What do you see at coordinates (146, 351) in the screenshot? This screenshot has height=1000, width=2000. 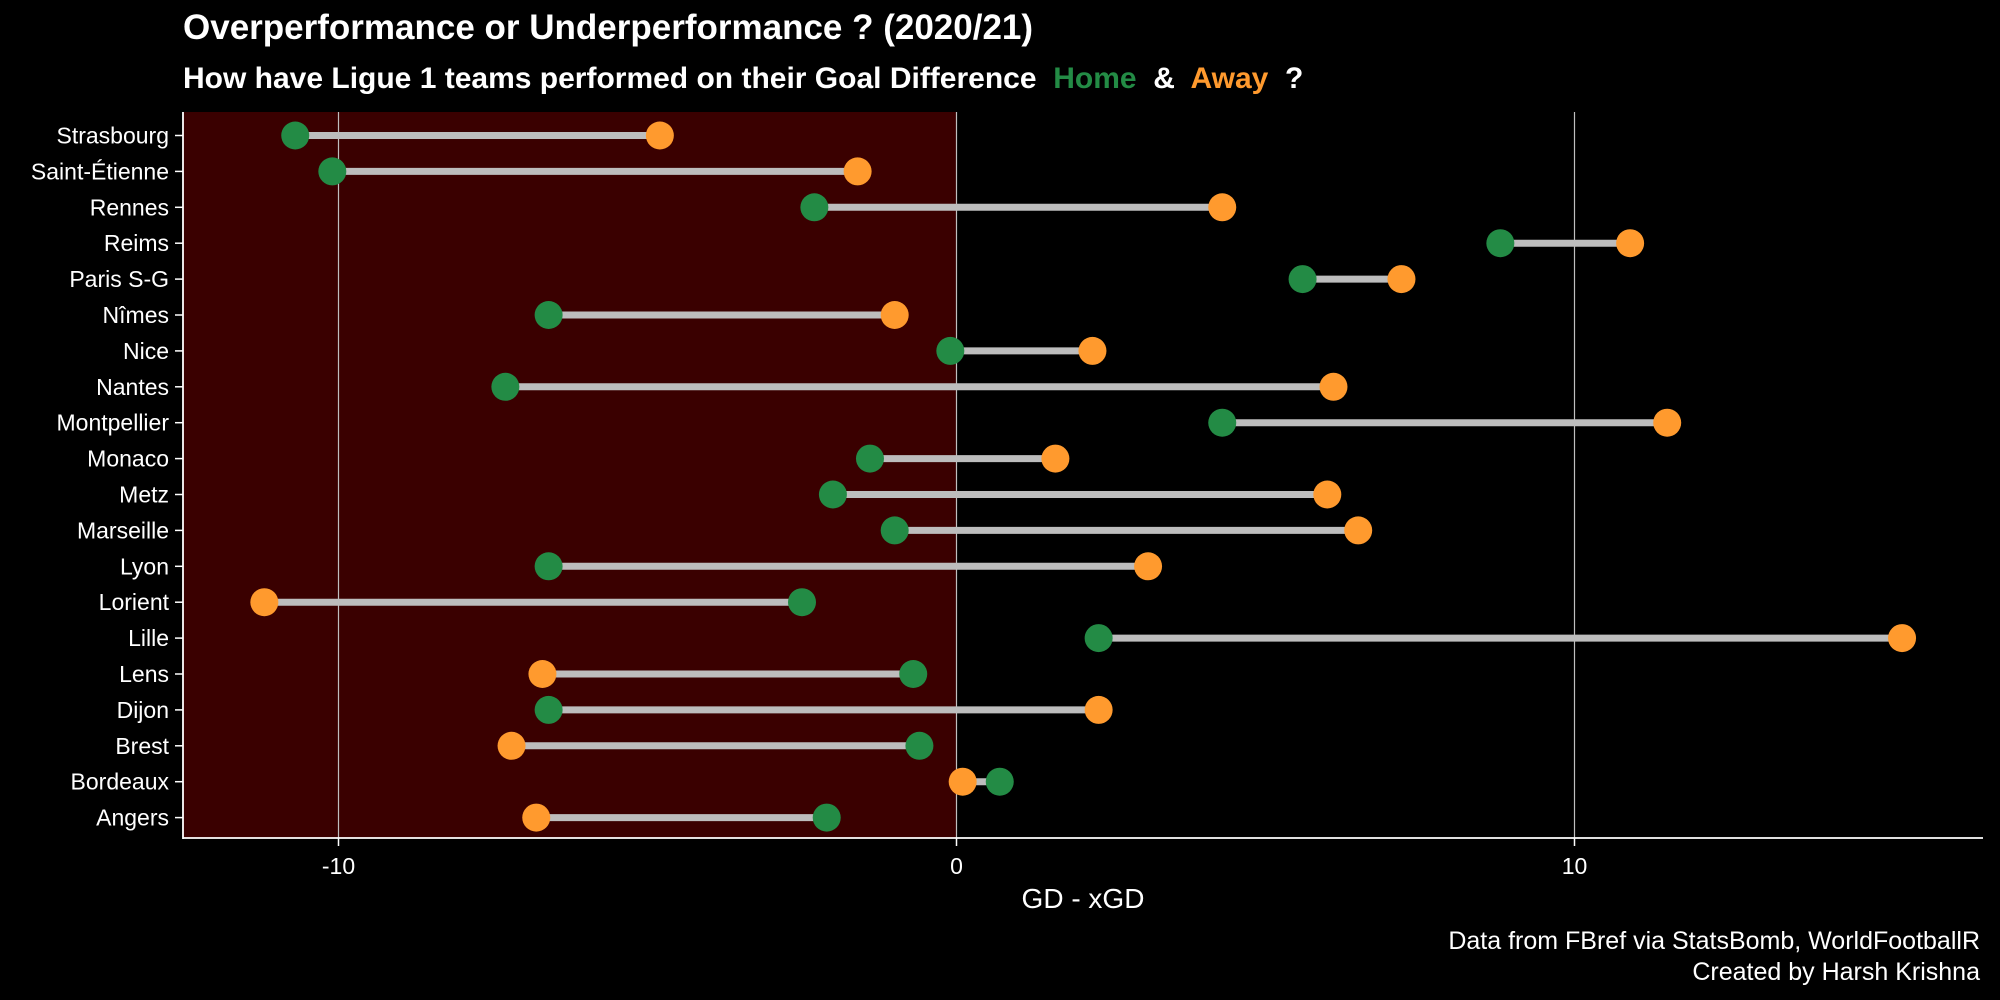 I see `y-tick-label: Nice` at bounding box center [146, 351].